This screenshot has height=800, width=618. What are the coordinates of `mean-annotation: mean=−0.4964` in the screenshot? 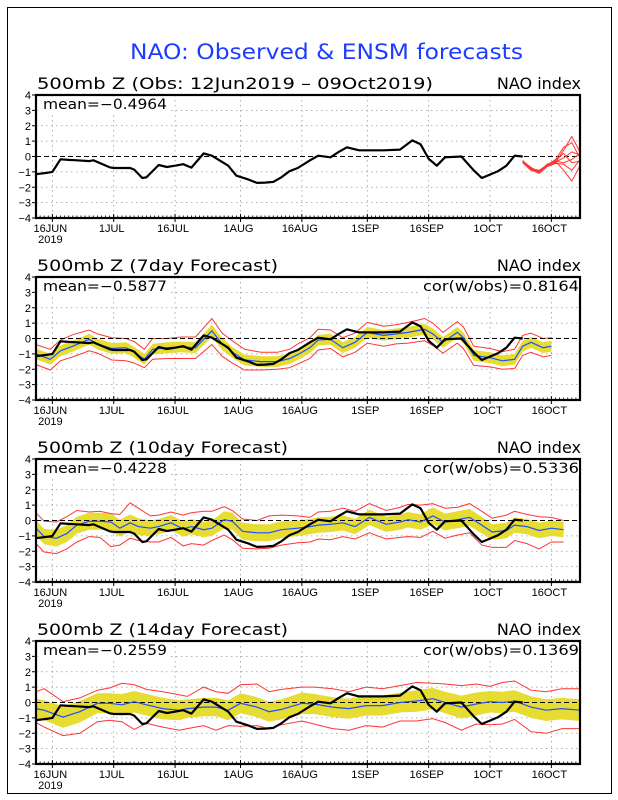 It's located at (105, 105).